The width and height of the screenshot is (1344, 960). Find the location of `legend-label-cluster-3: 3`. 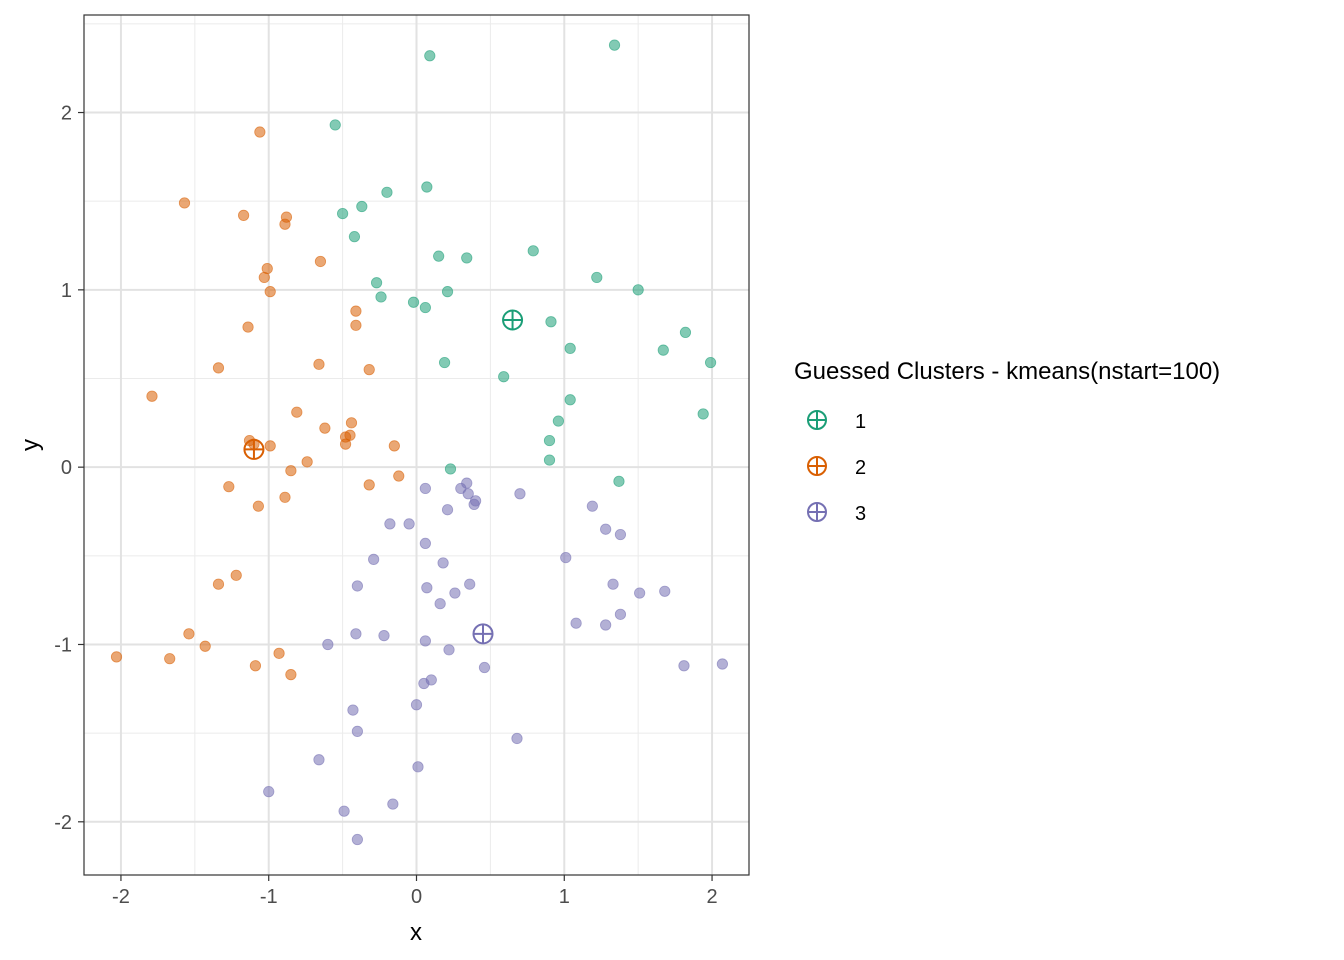

legend-label-cluster-3: 3 is located at coordinates (860, 514).